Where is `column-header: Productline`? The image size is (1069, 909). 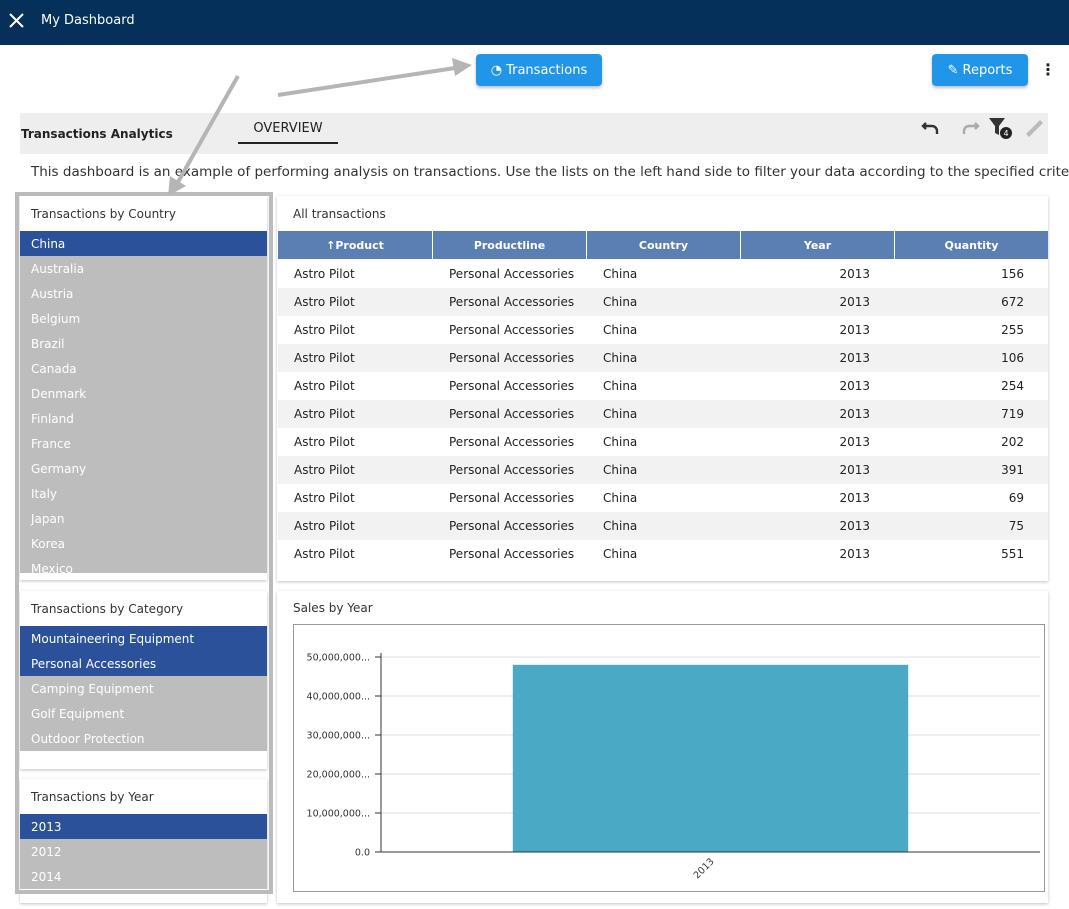
column-header: Productline is located at coordinates (509, 245).